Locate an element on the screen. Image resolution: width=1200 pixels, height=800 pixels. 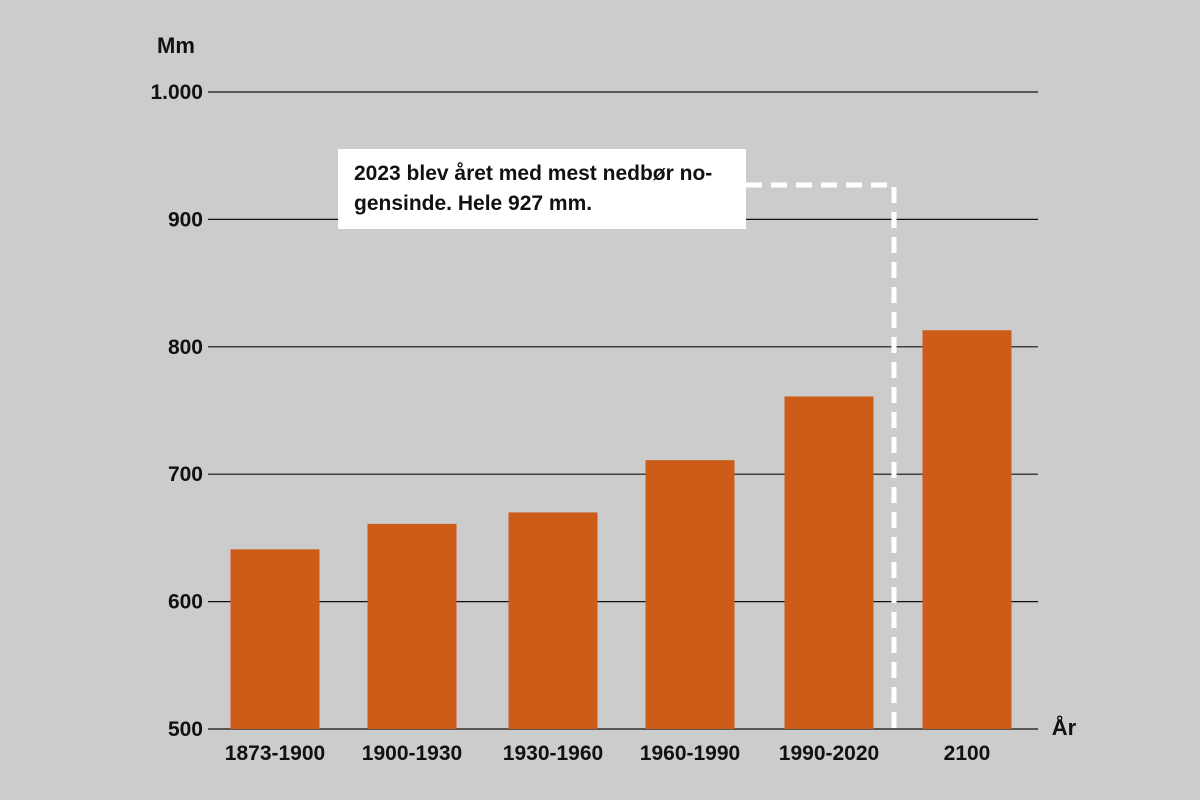
y-tick-labels: 500 600 700 800 900 1.000 is located at coordinates (176, 411).